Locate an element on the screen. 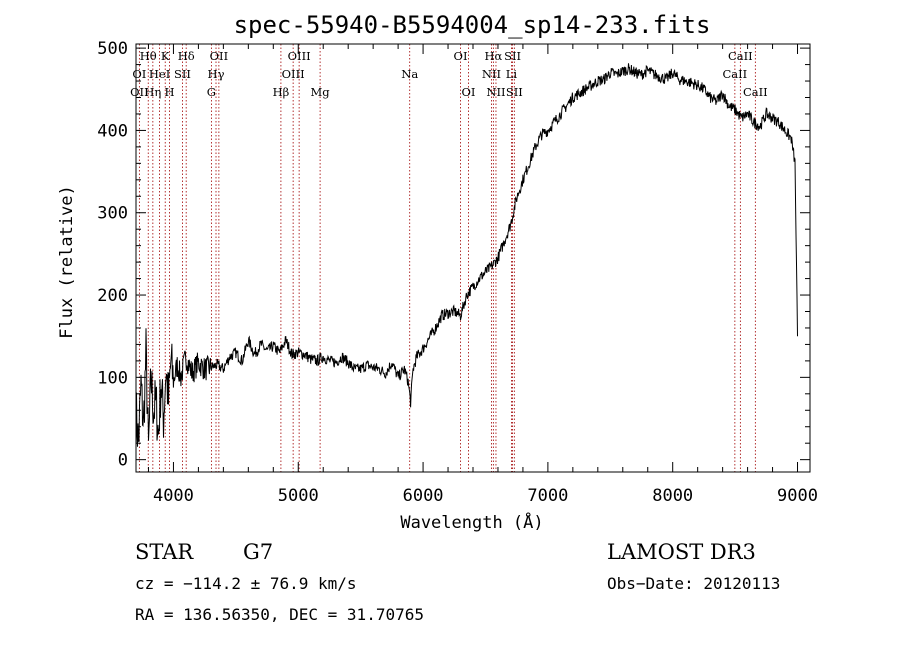  x-tick-label: 4000 is located at coordinates (173, 496).